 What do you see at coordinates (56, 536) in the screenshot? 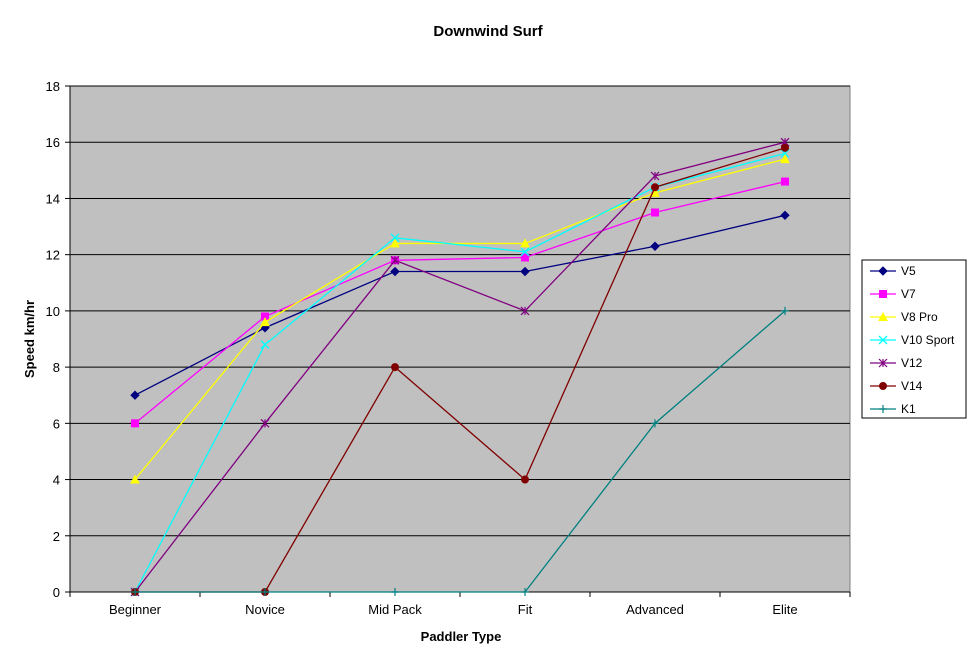
I see `y-tick-label: 2` at bounding box center [56, 536].